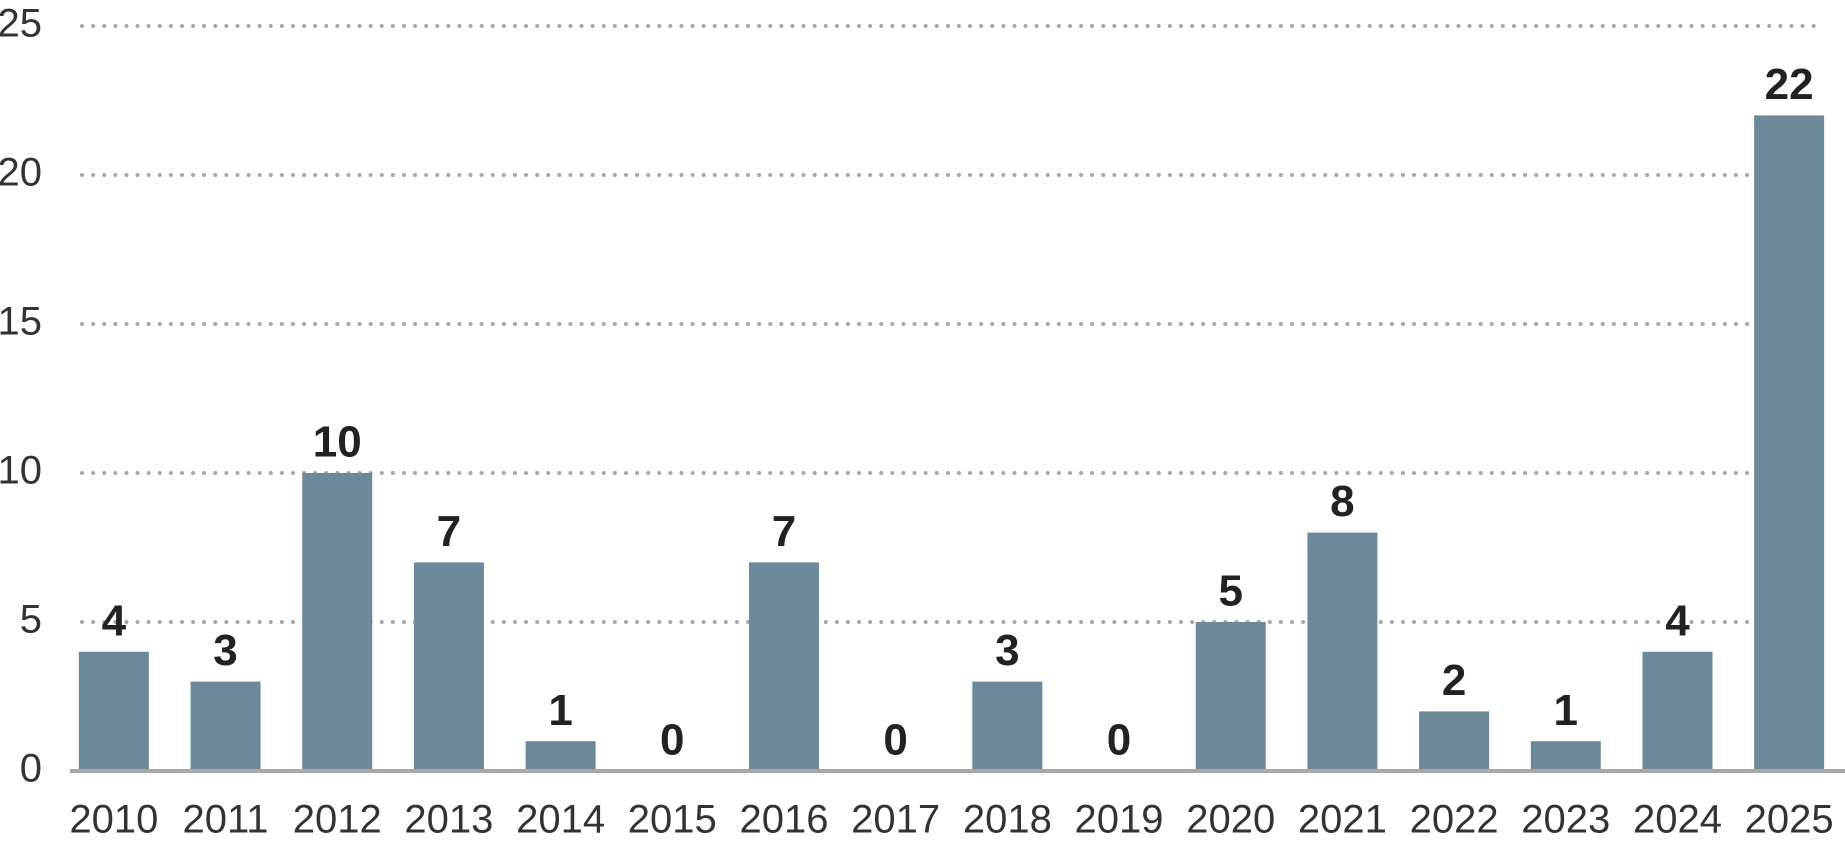 Image resolution: width=1845 pixels, height=854 pixels. Describe the element at coordinates (337, 442) in the screenshot. I see `value-label: 10` at that location.